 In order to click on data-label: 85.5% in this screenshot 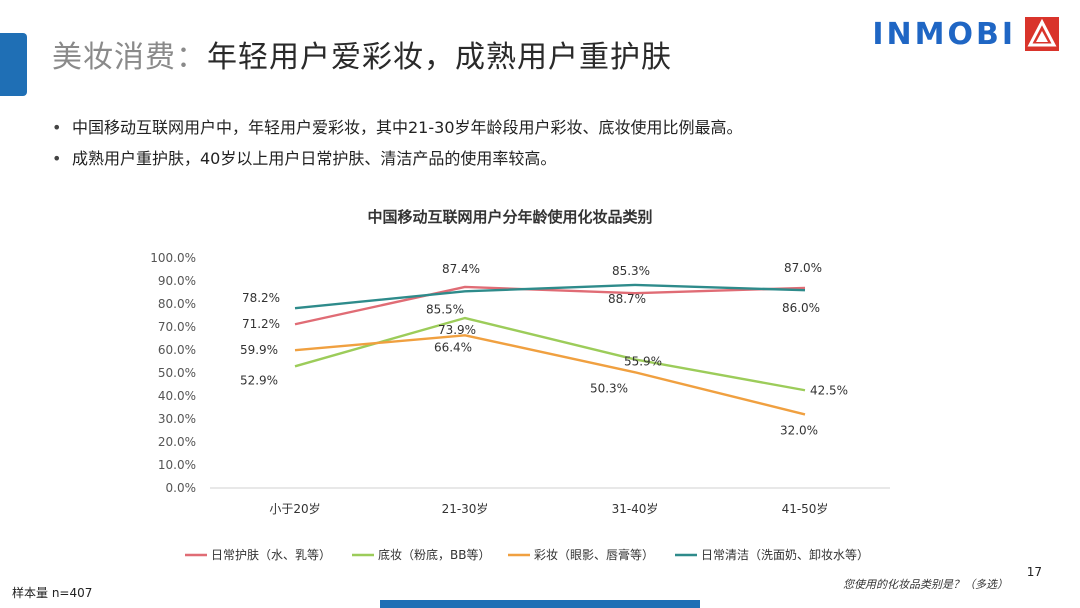, I will do `click(445, 309)`.